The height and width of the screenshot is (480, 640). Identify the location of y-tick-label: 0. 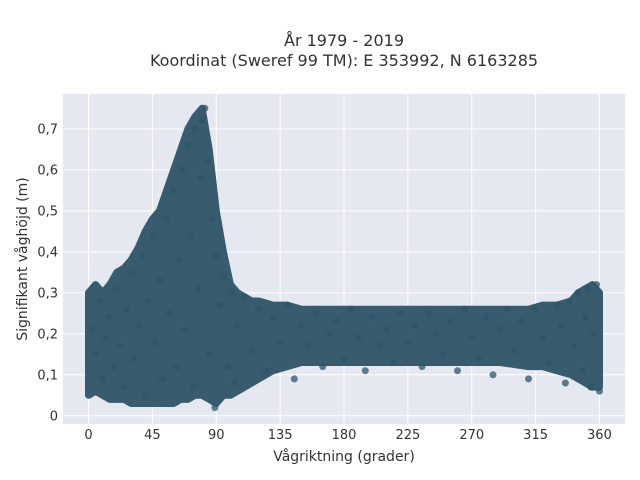
(54, 416).